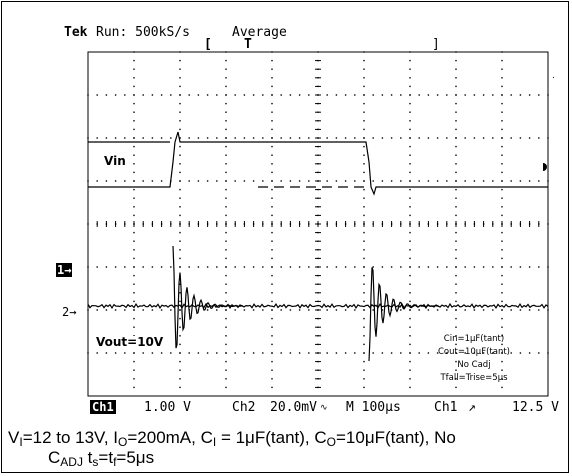  I want to click on vout-label: Vout=10V, so click(130, 342).